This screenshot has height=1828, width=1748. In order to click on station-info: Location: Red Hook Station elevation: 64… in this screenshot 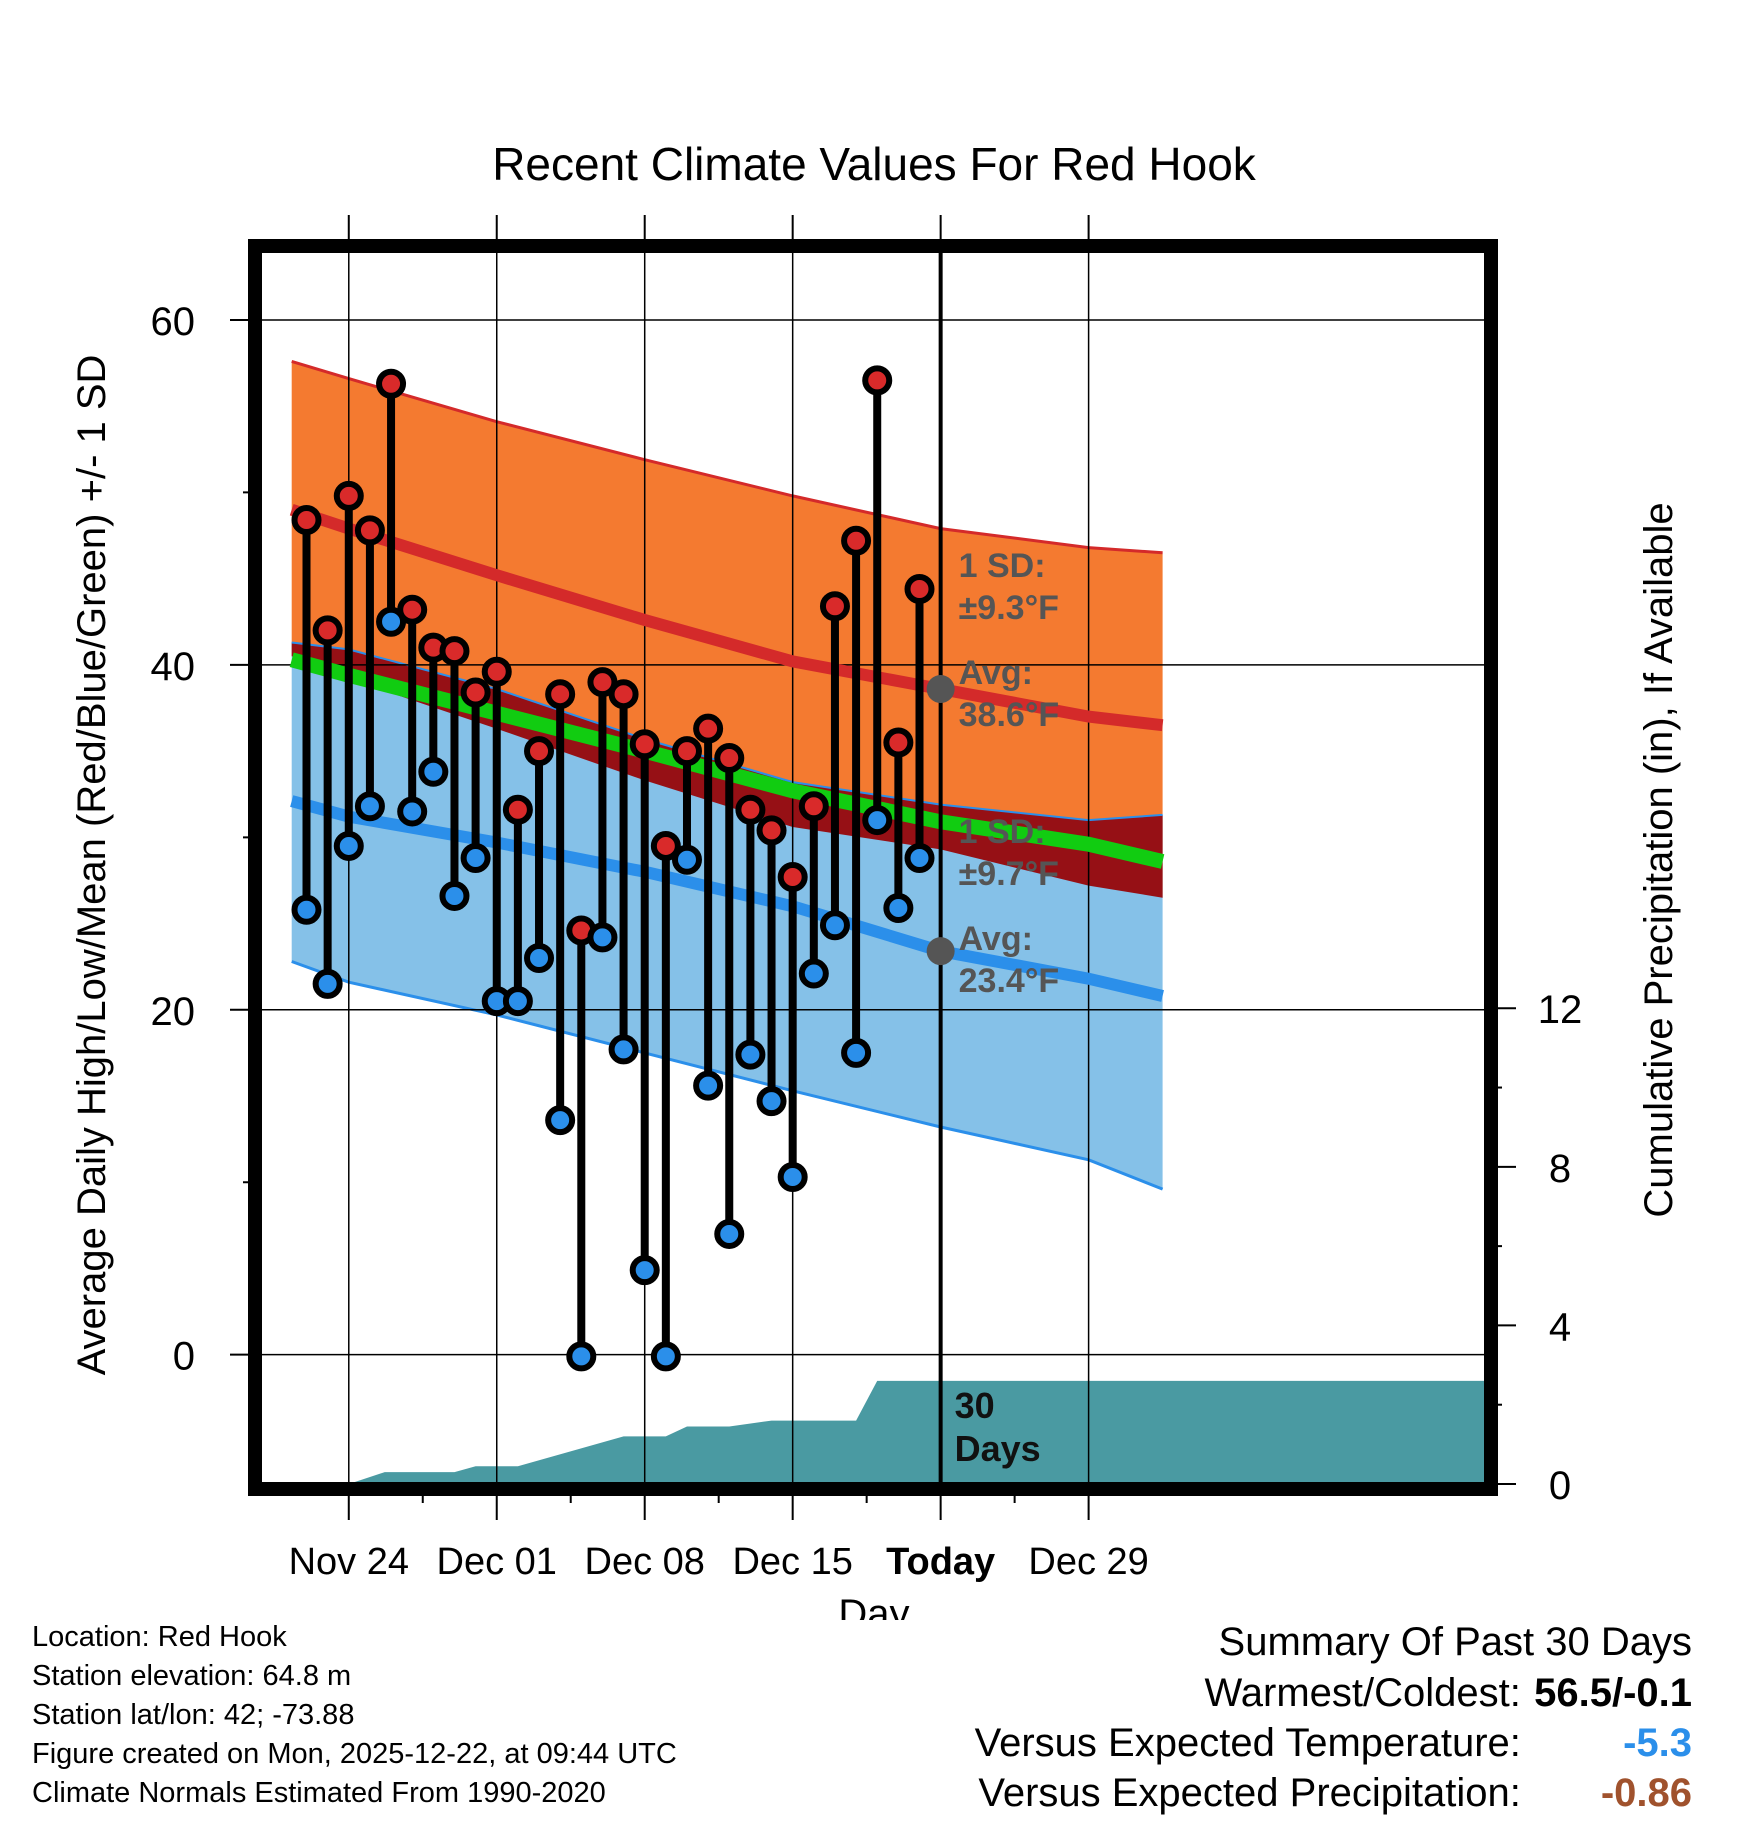, I will do `click(354, 1715)`.